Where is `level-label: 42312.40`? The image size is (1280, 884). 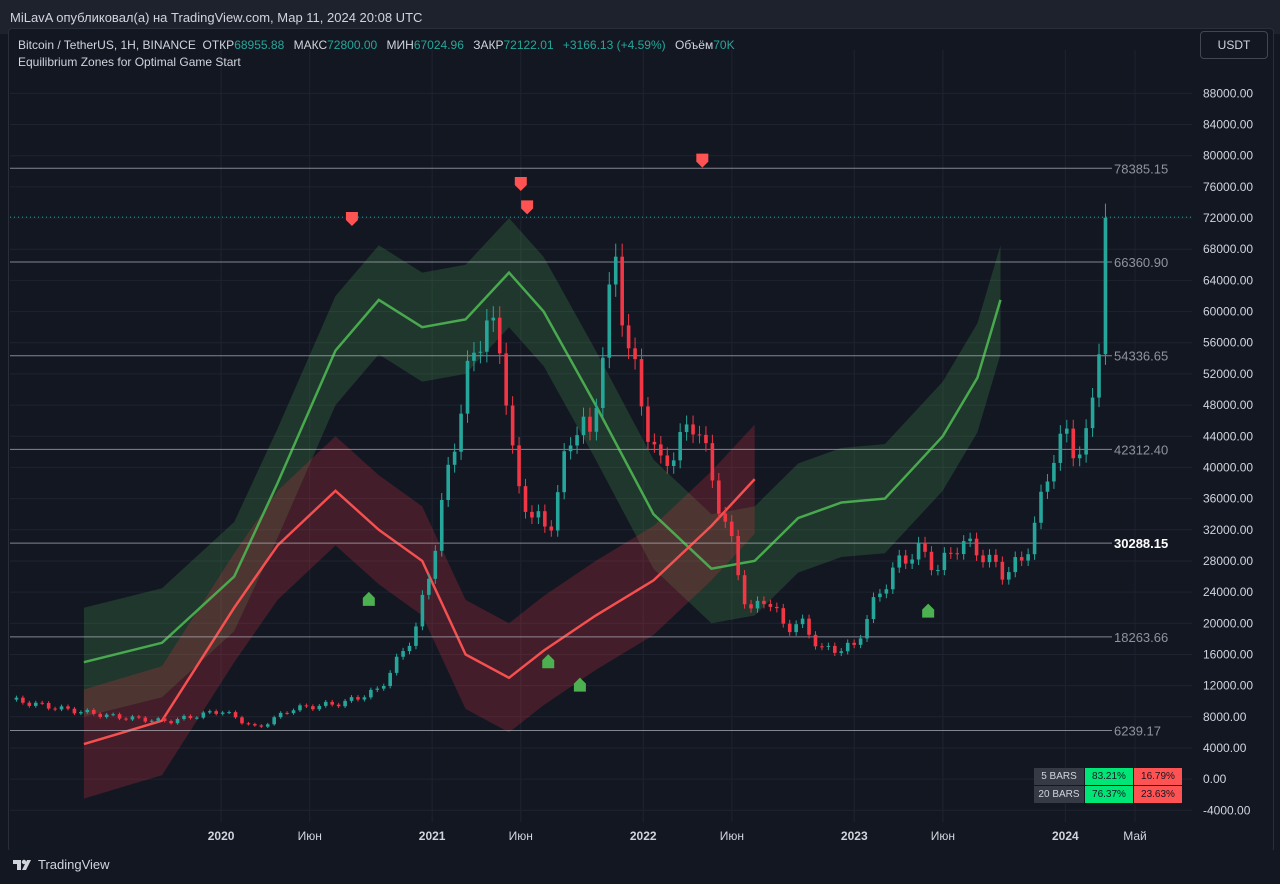 level-label: 42312.40 is located at coordinates (1141, 449).